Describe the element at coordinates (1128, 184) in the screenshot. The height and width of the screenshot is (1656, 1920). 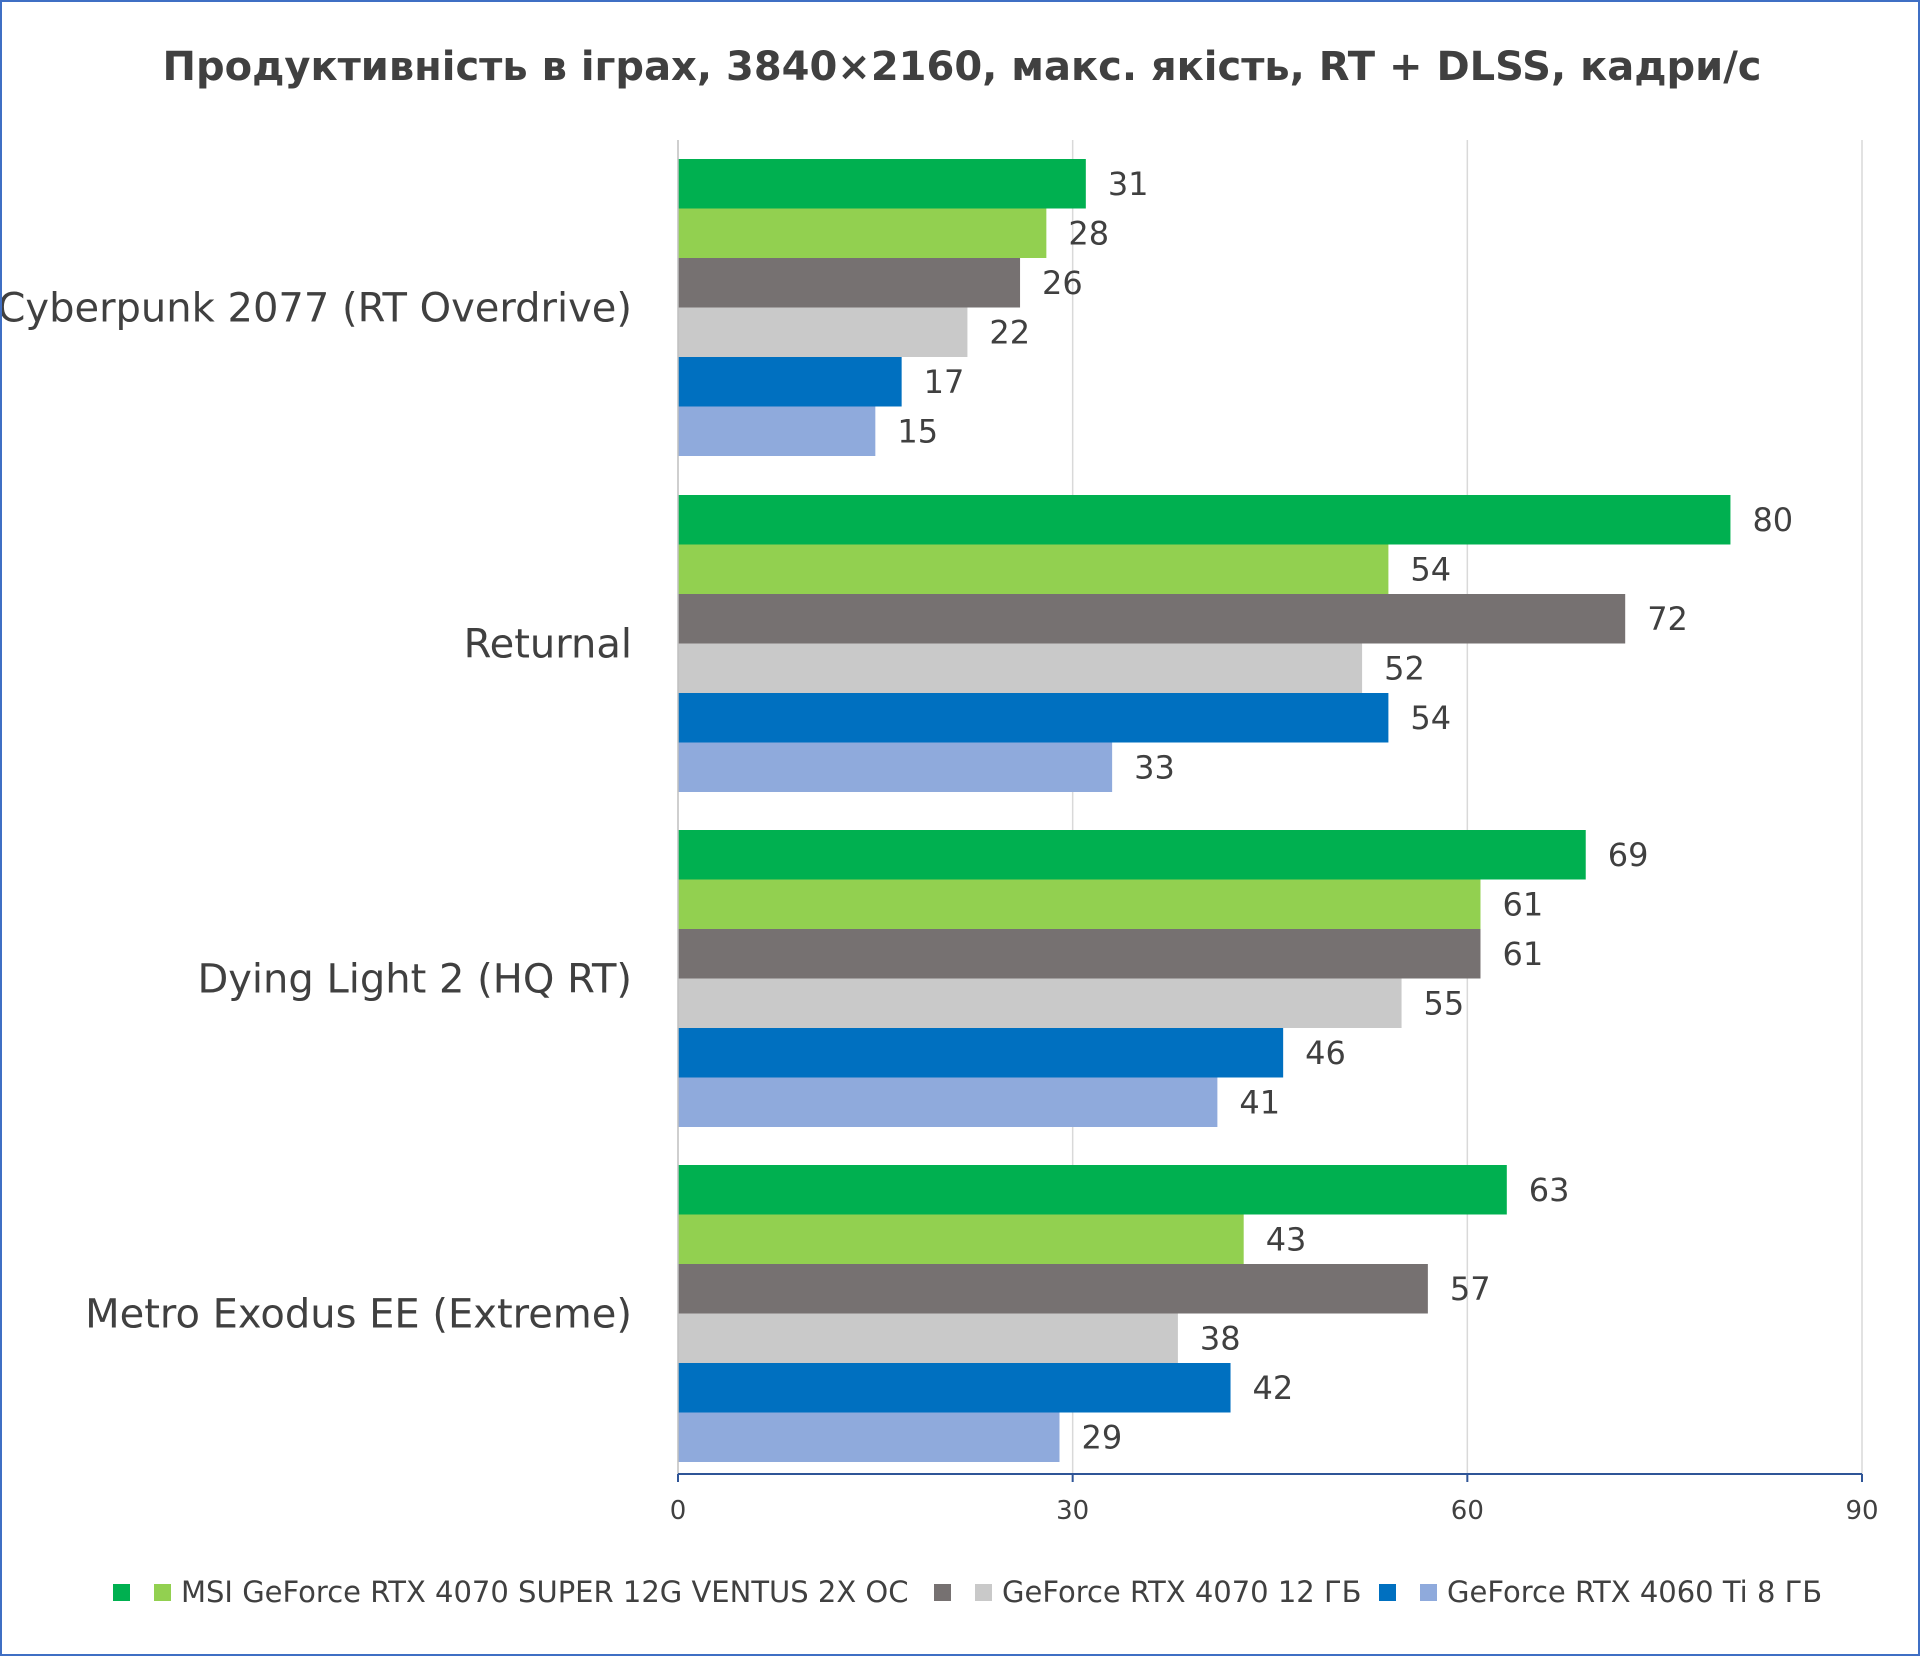
I see `value-label-series1-cat1: 31` at that location.